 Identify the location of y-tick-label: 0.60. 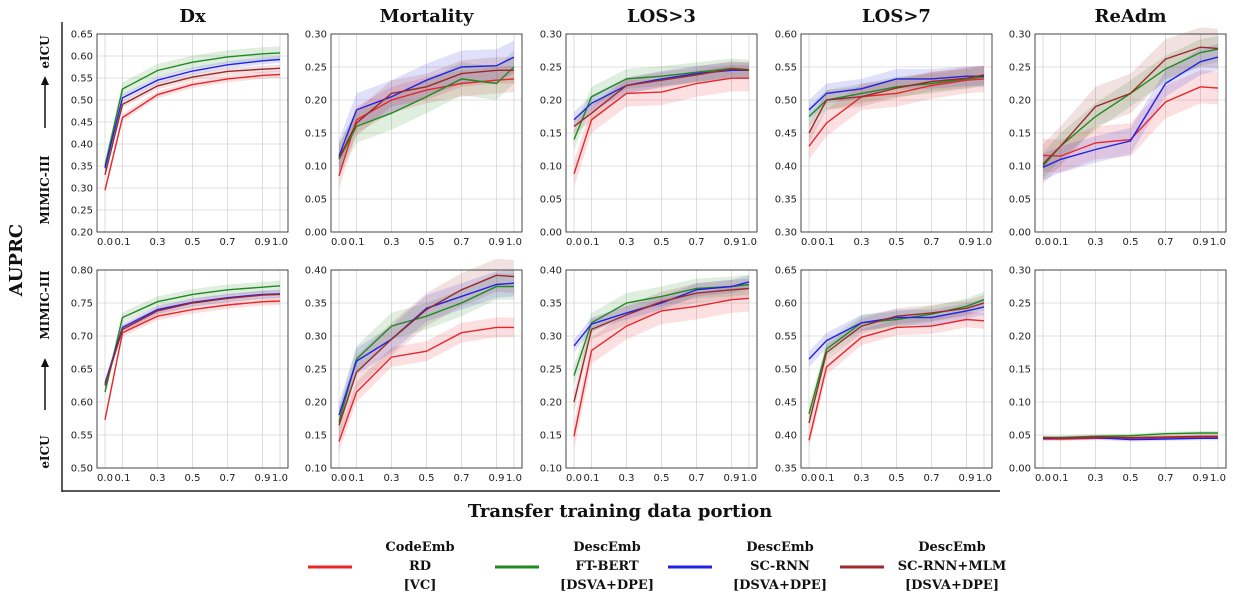
(82, 403).